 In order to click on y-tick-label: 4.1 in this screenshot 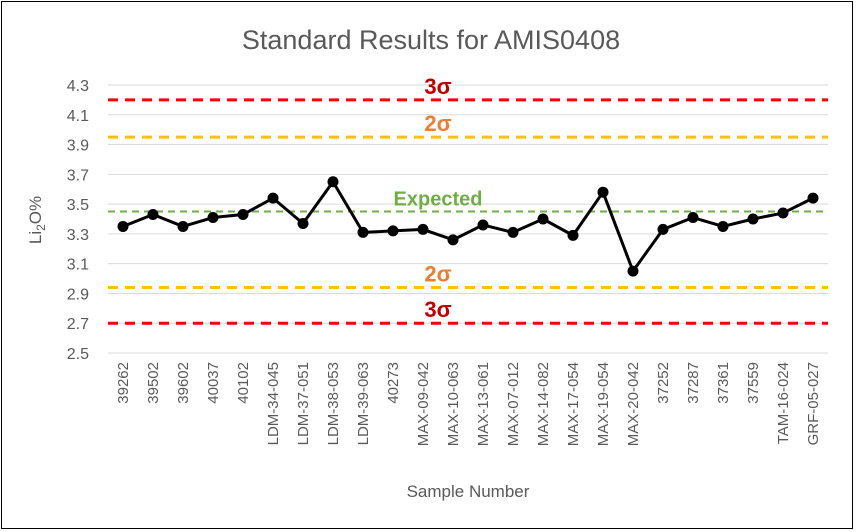, I will do `click(78, 116)`.